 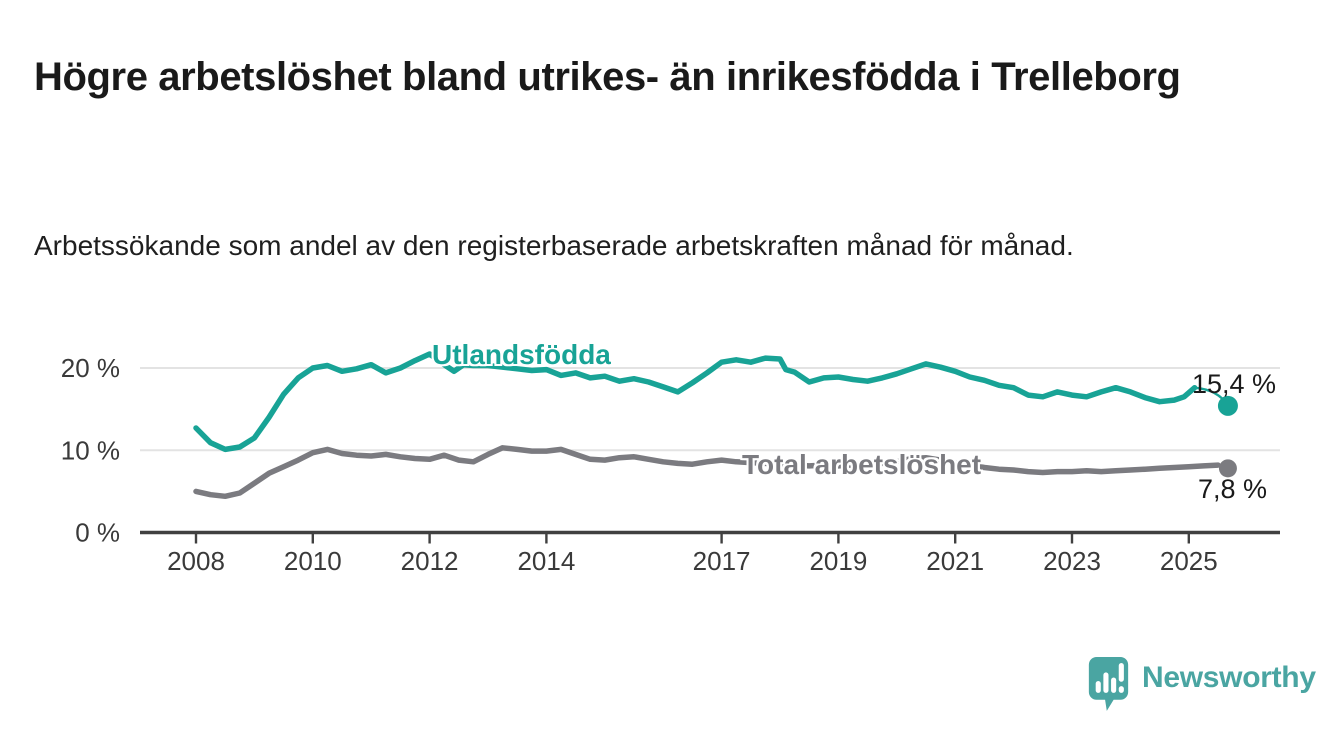 What do you see at coordinates (90, 450) in the screenshot?
I see `y-tick-label: 10 %` at bounding box center [90, 450].